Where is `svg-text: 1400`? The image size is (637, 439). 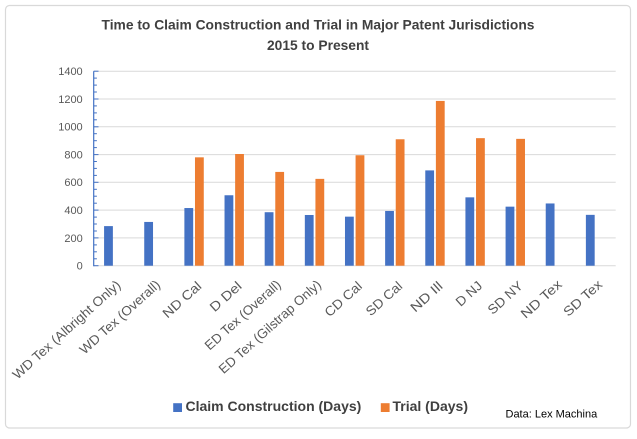 svg-text: 1400 is located at coordinates (70, 72).